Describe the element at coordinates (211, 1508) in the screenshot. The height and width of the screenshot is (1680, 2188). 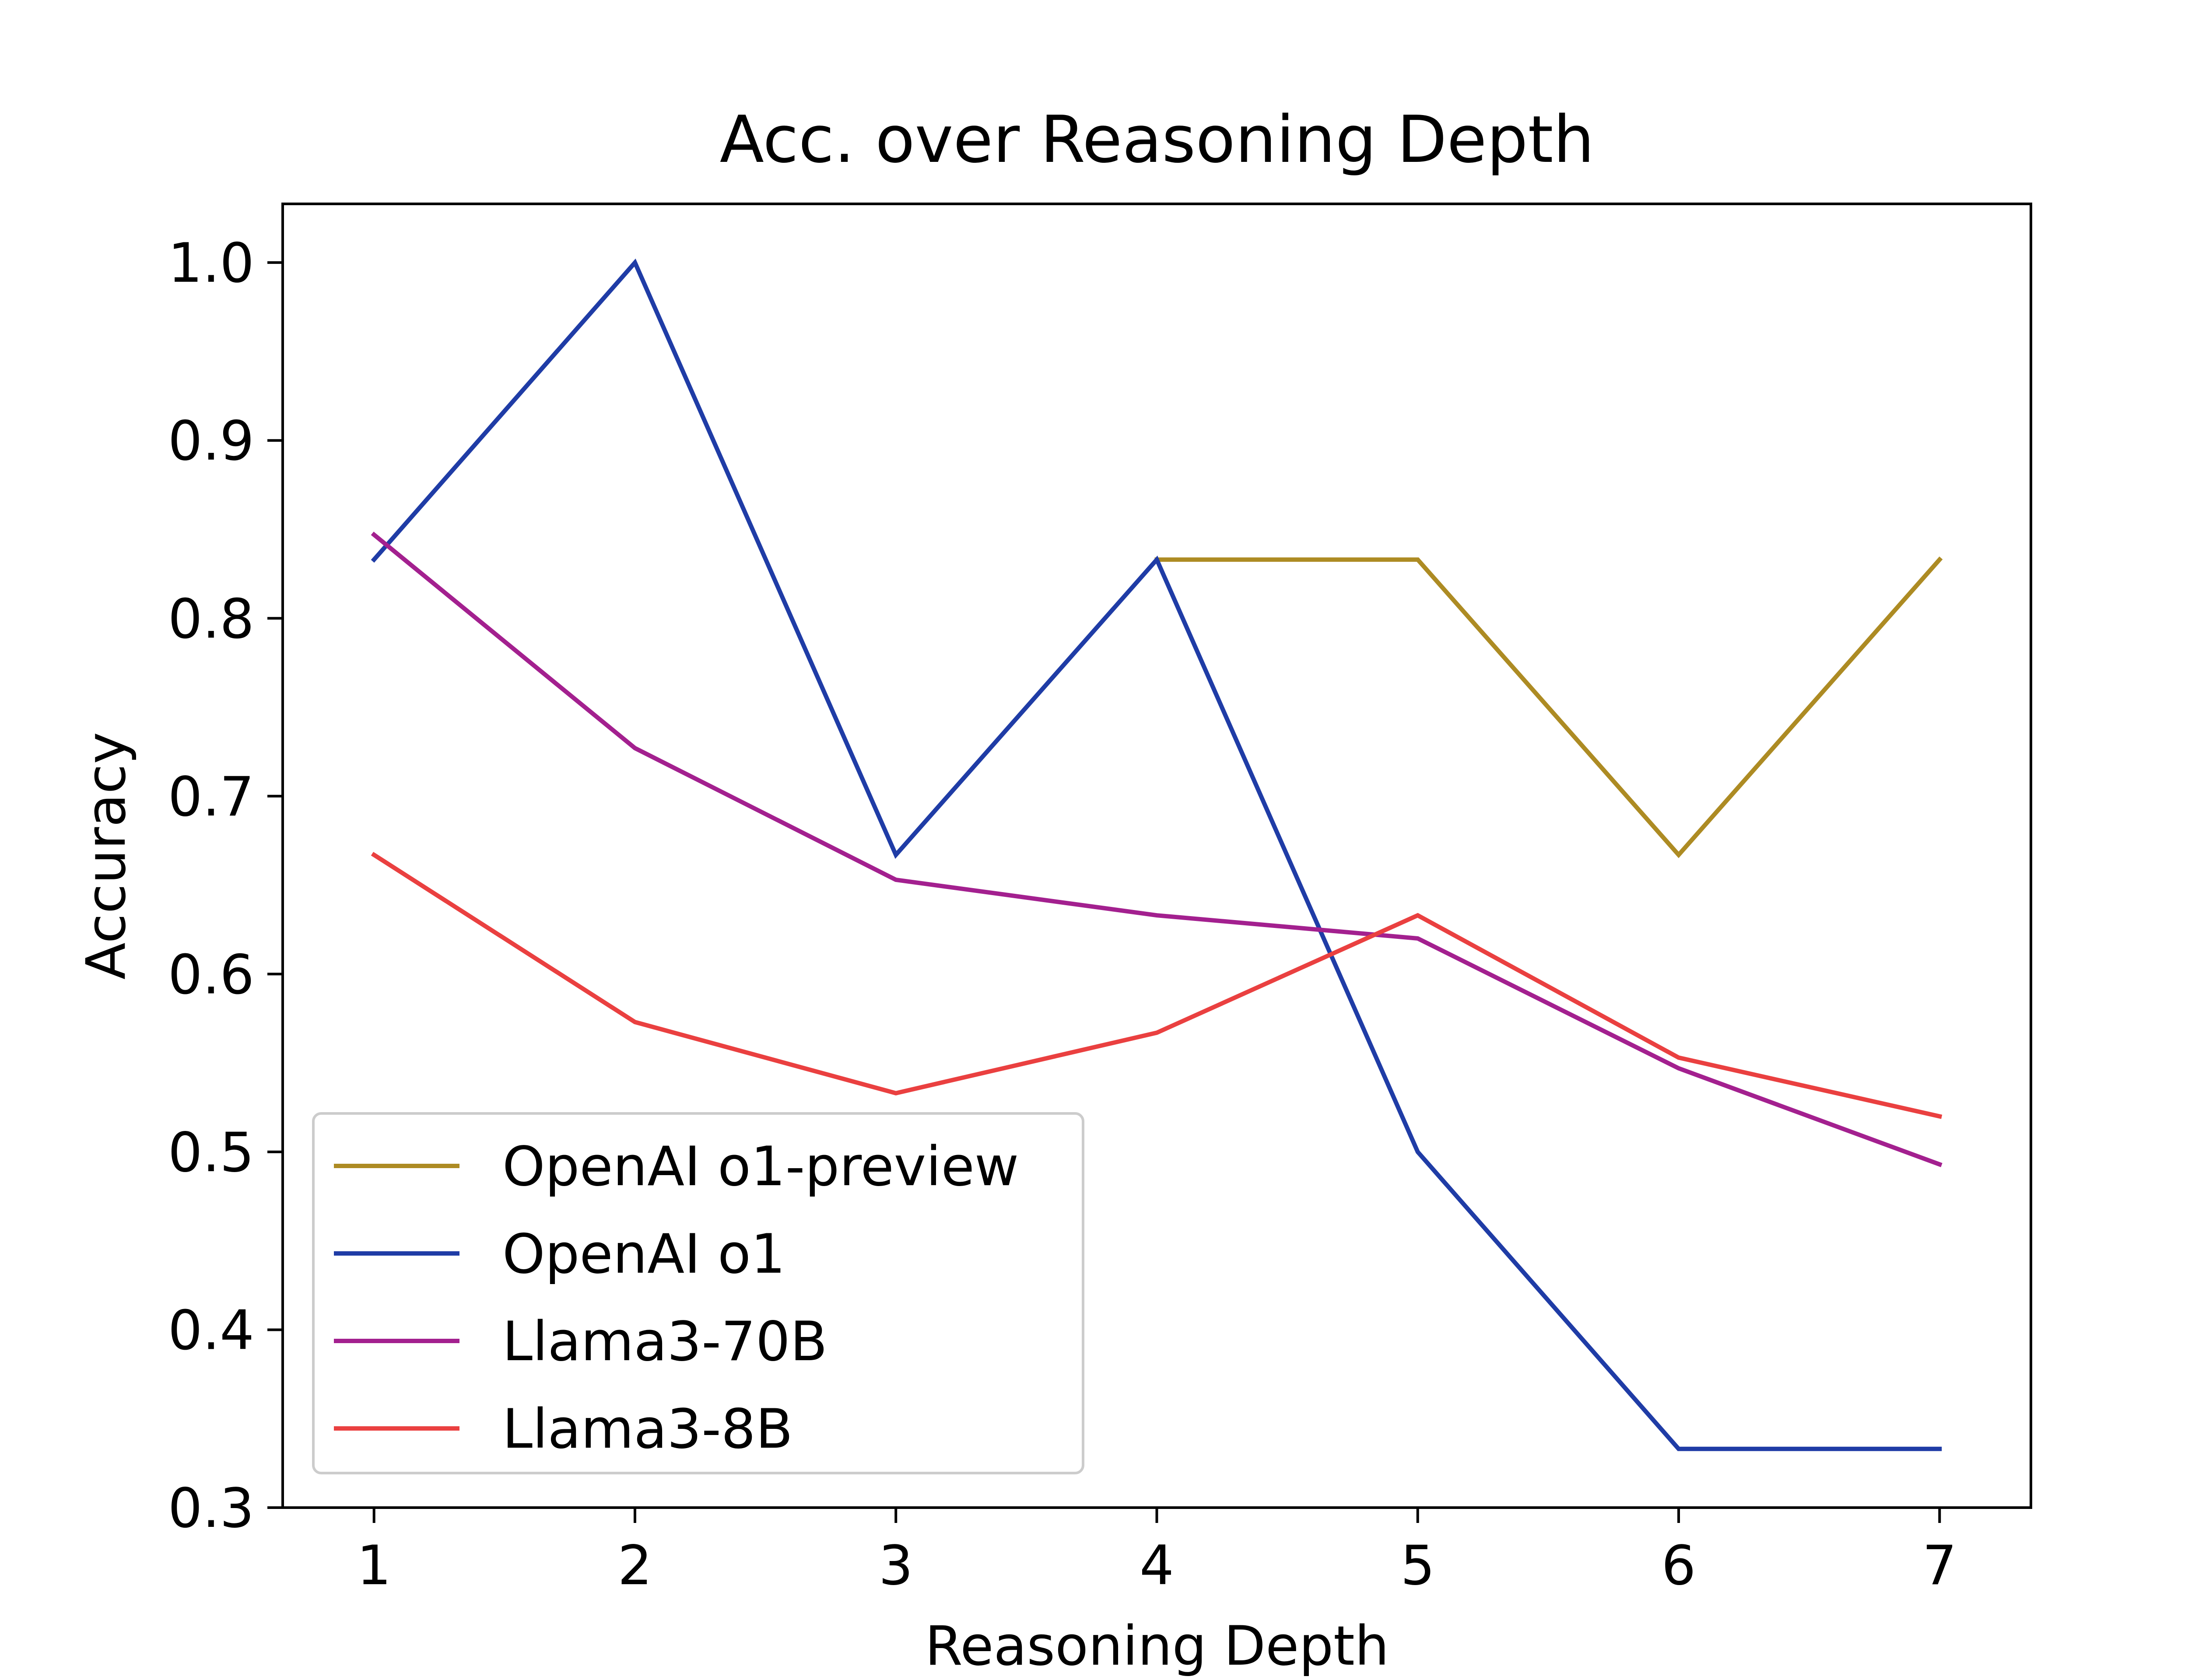
I see `y-tick-label: 0.3` at that location.